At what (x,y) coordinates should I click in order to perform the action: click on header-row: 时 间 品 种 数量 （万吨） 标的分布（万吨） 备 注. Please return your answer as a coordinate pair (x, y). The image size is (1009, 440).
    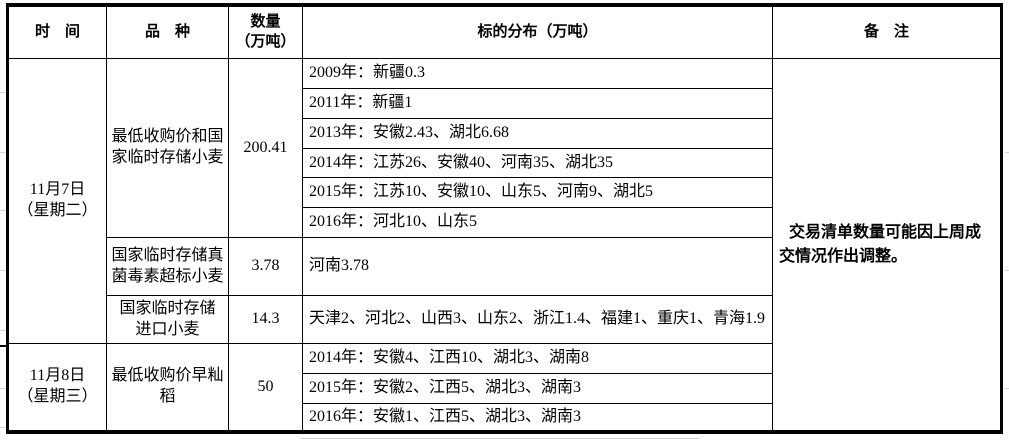
    Looking at the image, I should click on (504, 32).